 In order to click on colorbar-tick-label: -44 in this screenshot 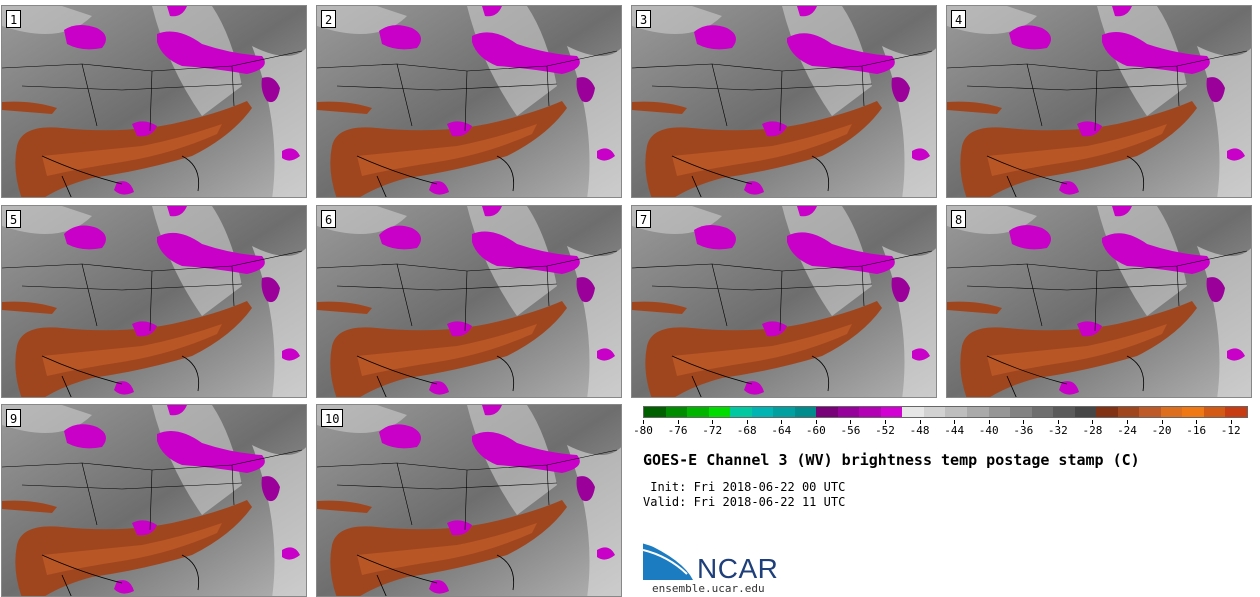, I will do `click(954, 430)`.